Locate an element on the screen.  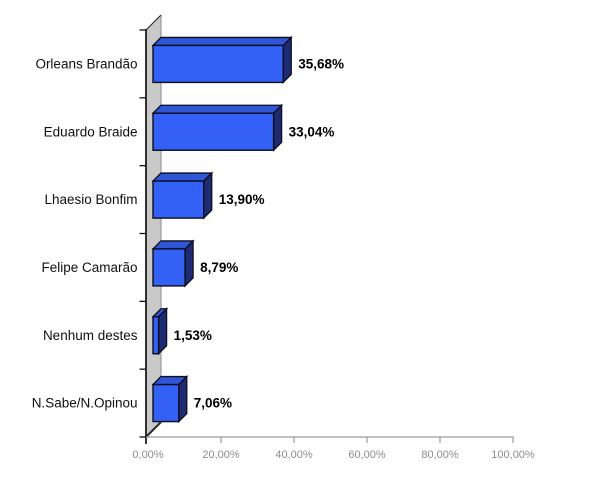
chart-wall-bottom-edge is located at coordinates (153, 429).